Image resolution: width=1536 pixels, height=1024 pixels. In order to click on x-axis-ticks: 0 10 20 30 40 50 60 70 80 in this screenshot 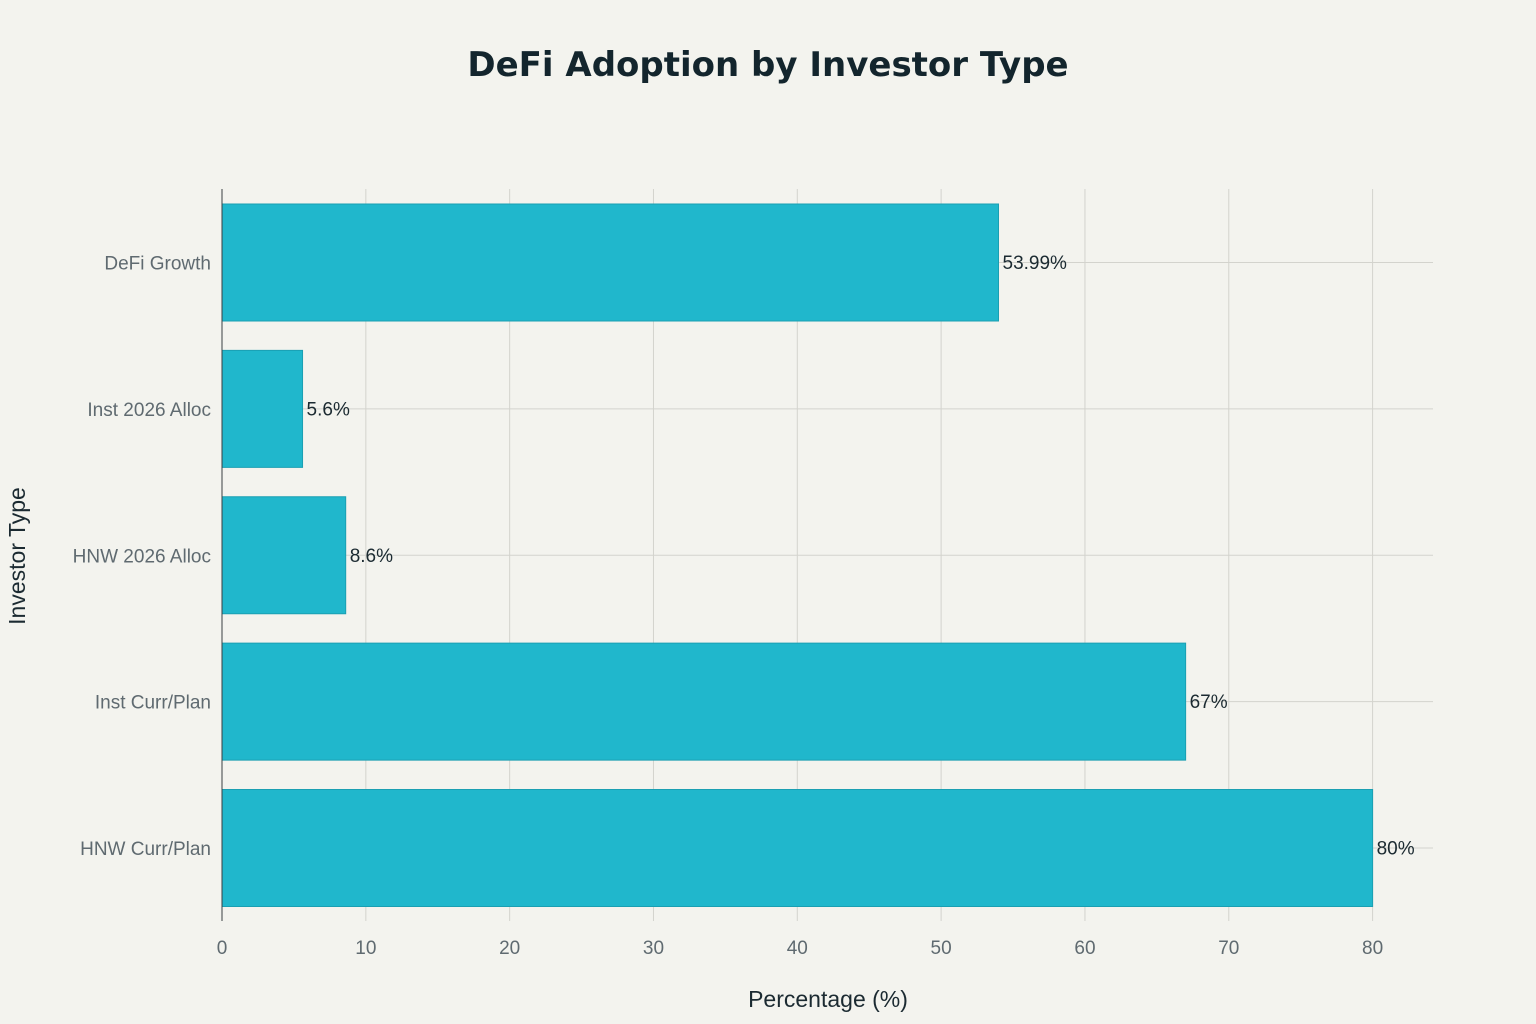, I will do `click(800, 948)`.